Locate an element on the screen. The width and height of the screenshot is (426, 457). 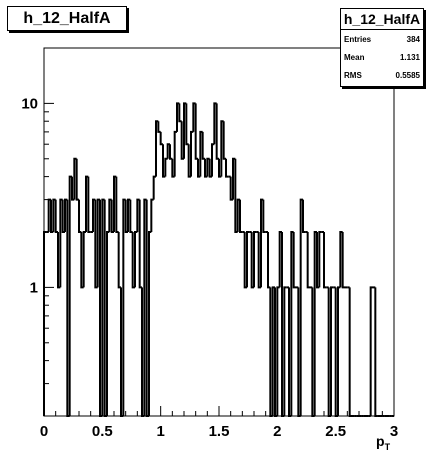
stats-row-entries: Entries 384 is located at coordinates (382, 39).